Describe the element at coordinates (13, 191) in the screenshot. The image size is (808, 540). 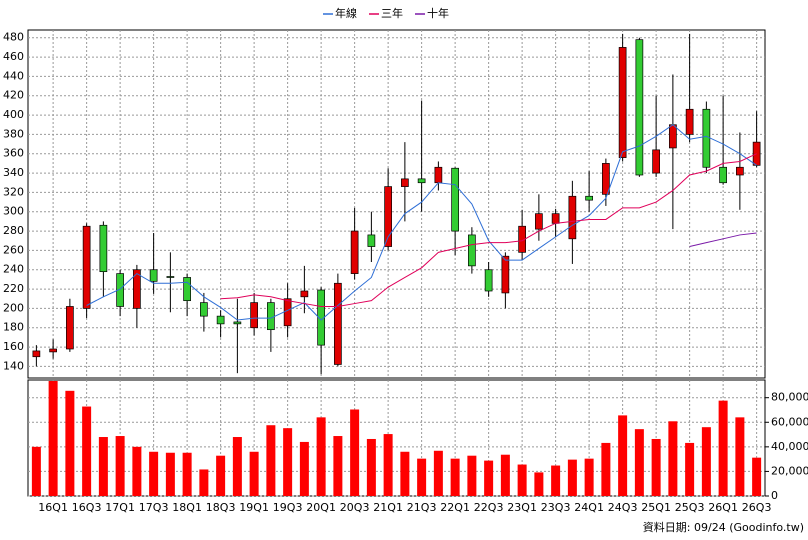
I see `y-tick-label: 320` at that location.